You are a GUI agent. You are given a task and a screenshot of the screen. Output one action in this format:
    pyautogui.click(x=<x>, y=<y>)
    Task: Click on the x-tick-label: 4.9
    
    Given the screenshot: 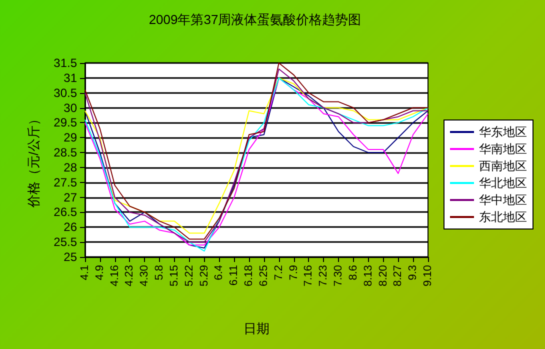 What is the action you would take?
    pyautogui.click(x=100, y=272)
    